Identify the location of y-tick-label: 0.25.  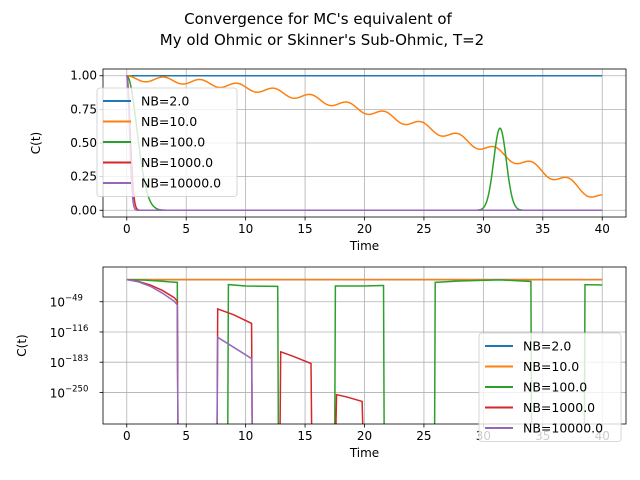
(83, 177).